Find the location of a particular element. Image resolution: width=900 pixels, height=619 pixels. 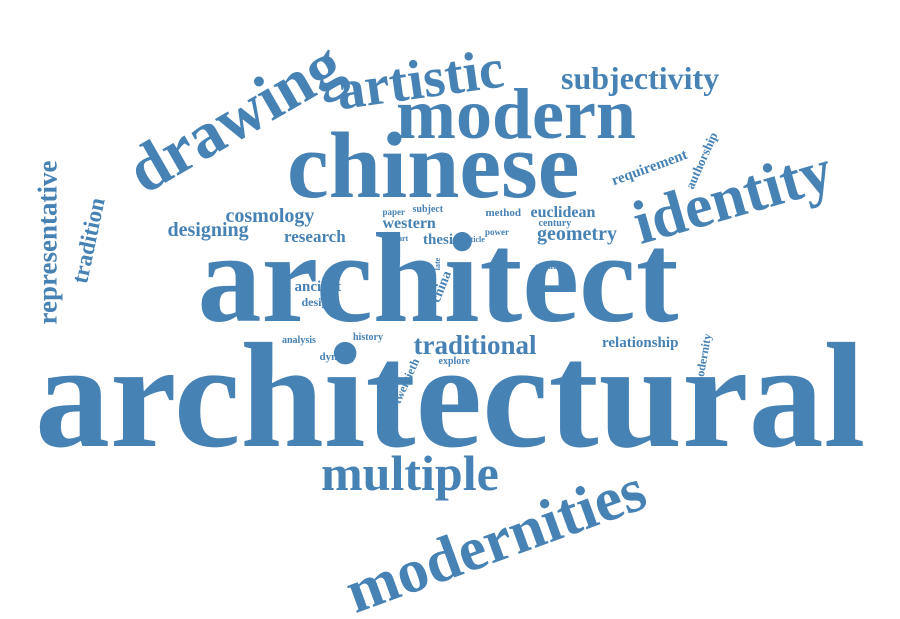

word-chinese: chinese is located at coordinates (433, 166).